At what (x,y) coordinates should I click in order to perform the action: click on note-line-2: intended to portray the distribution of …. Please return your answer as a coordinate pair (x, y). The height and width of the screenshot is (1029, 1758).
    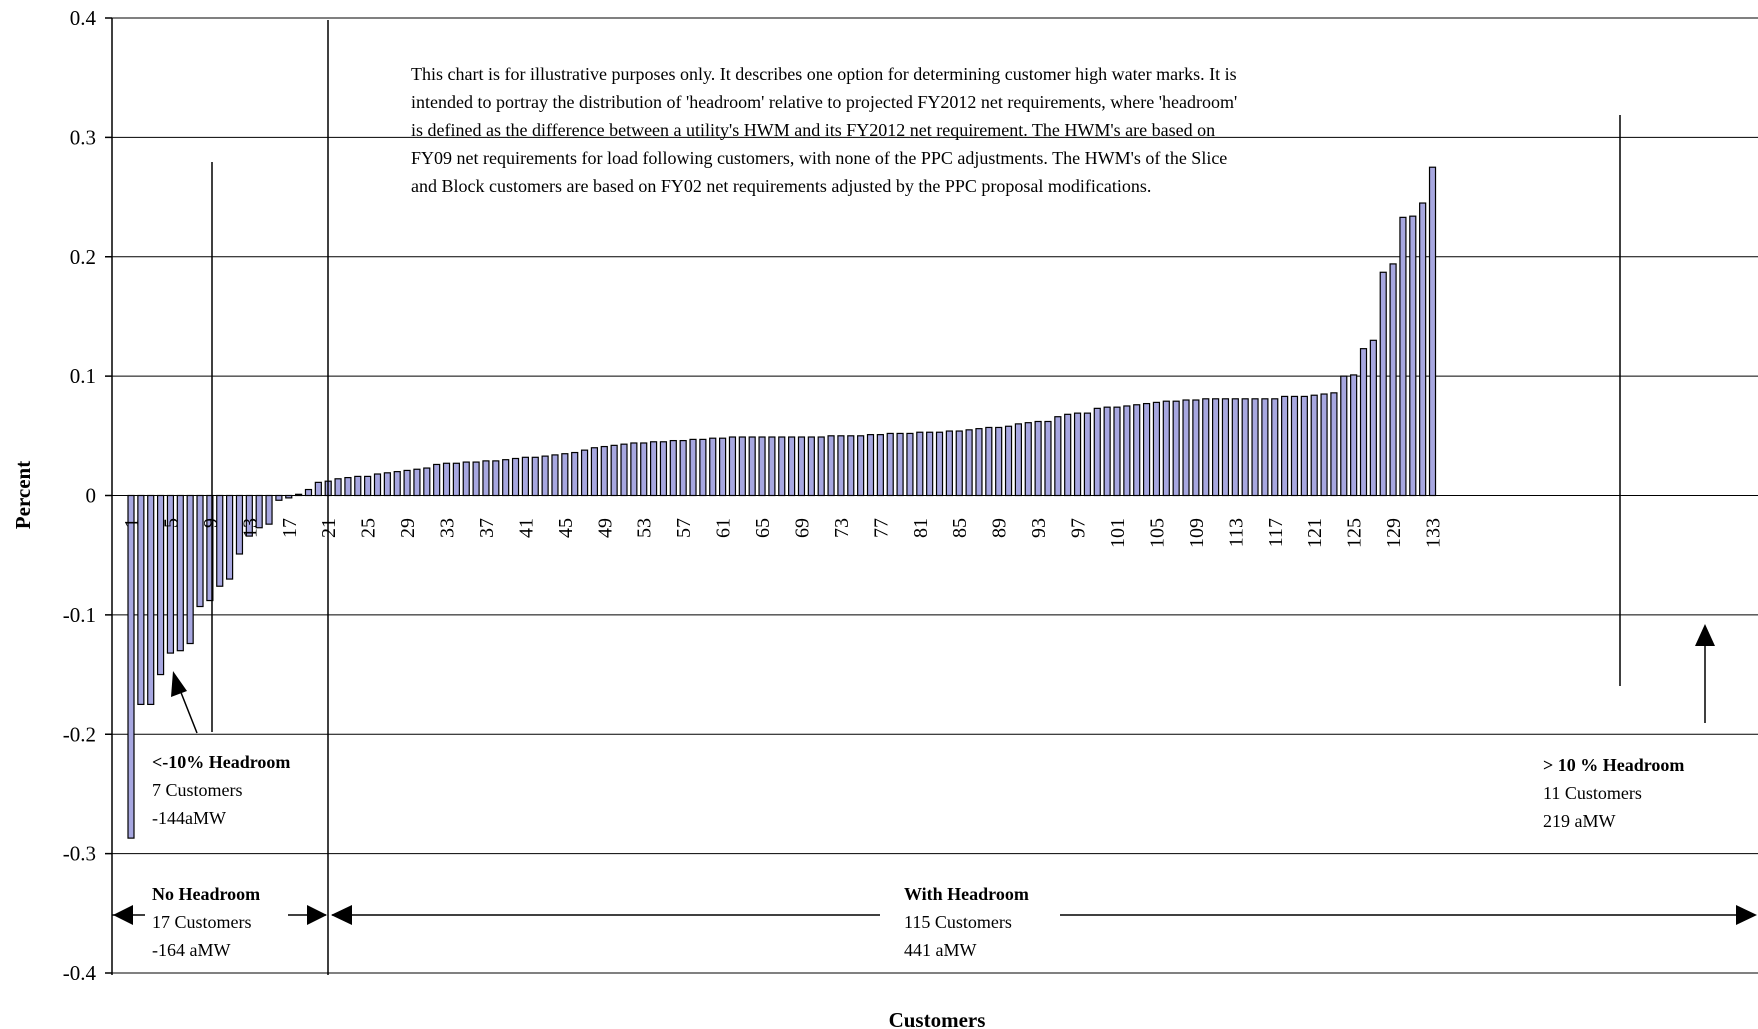
    Looking at the image, I should click on (824, 102).